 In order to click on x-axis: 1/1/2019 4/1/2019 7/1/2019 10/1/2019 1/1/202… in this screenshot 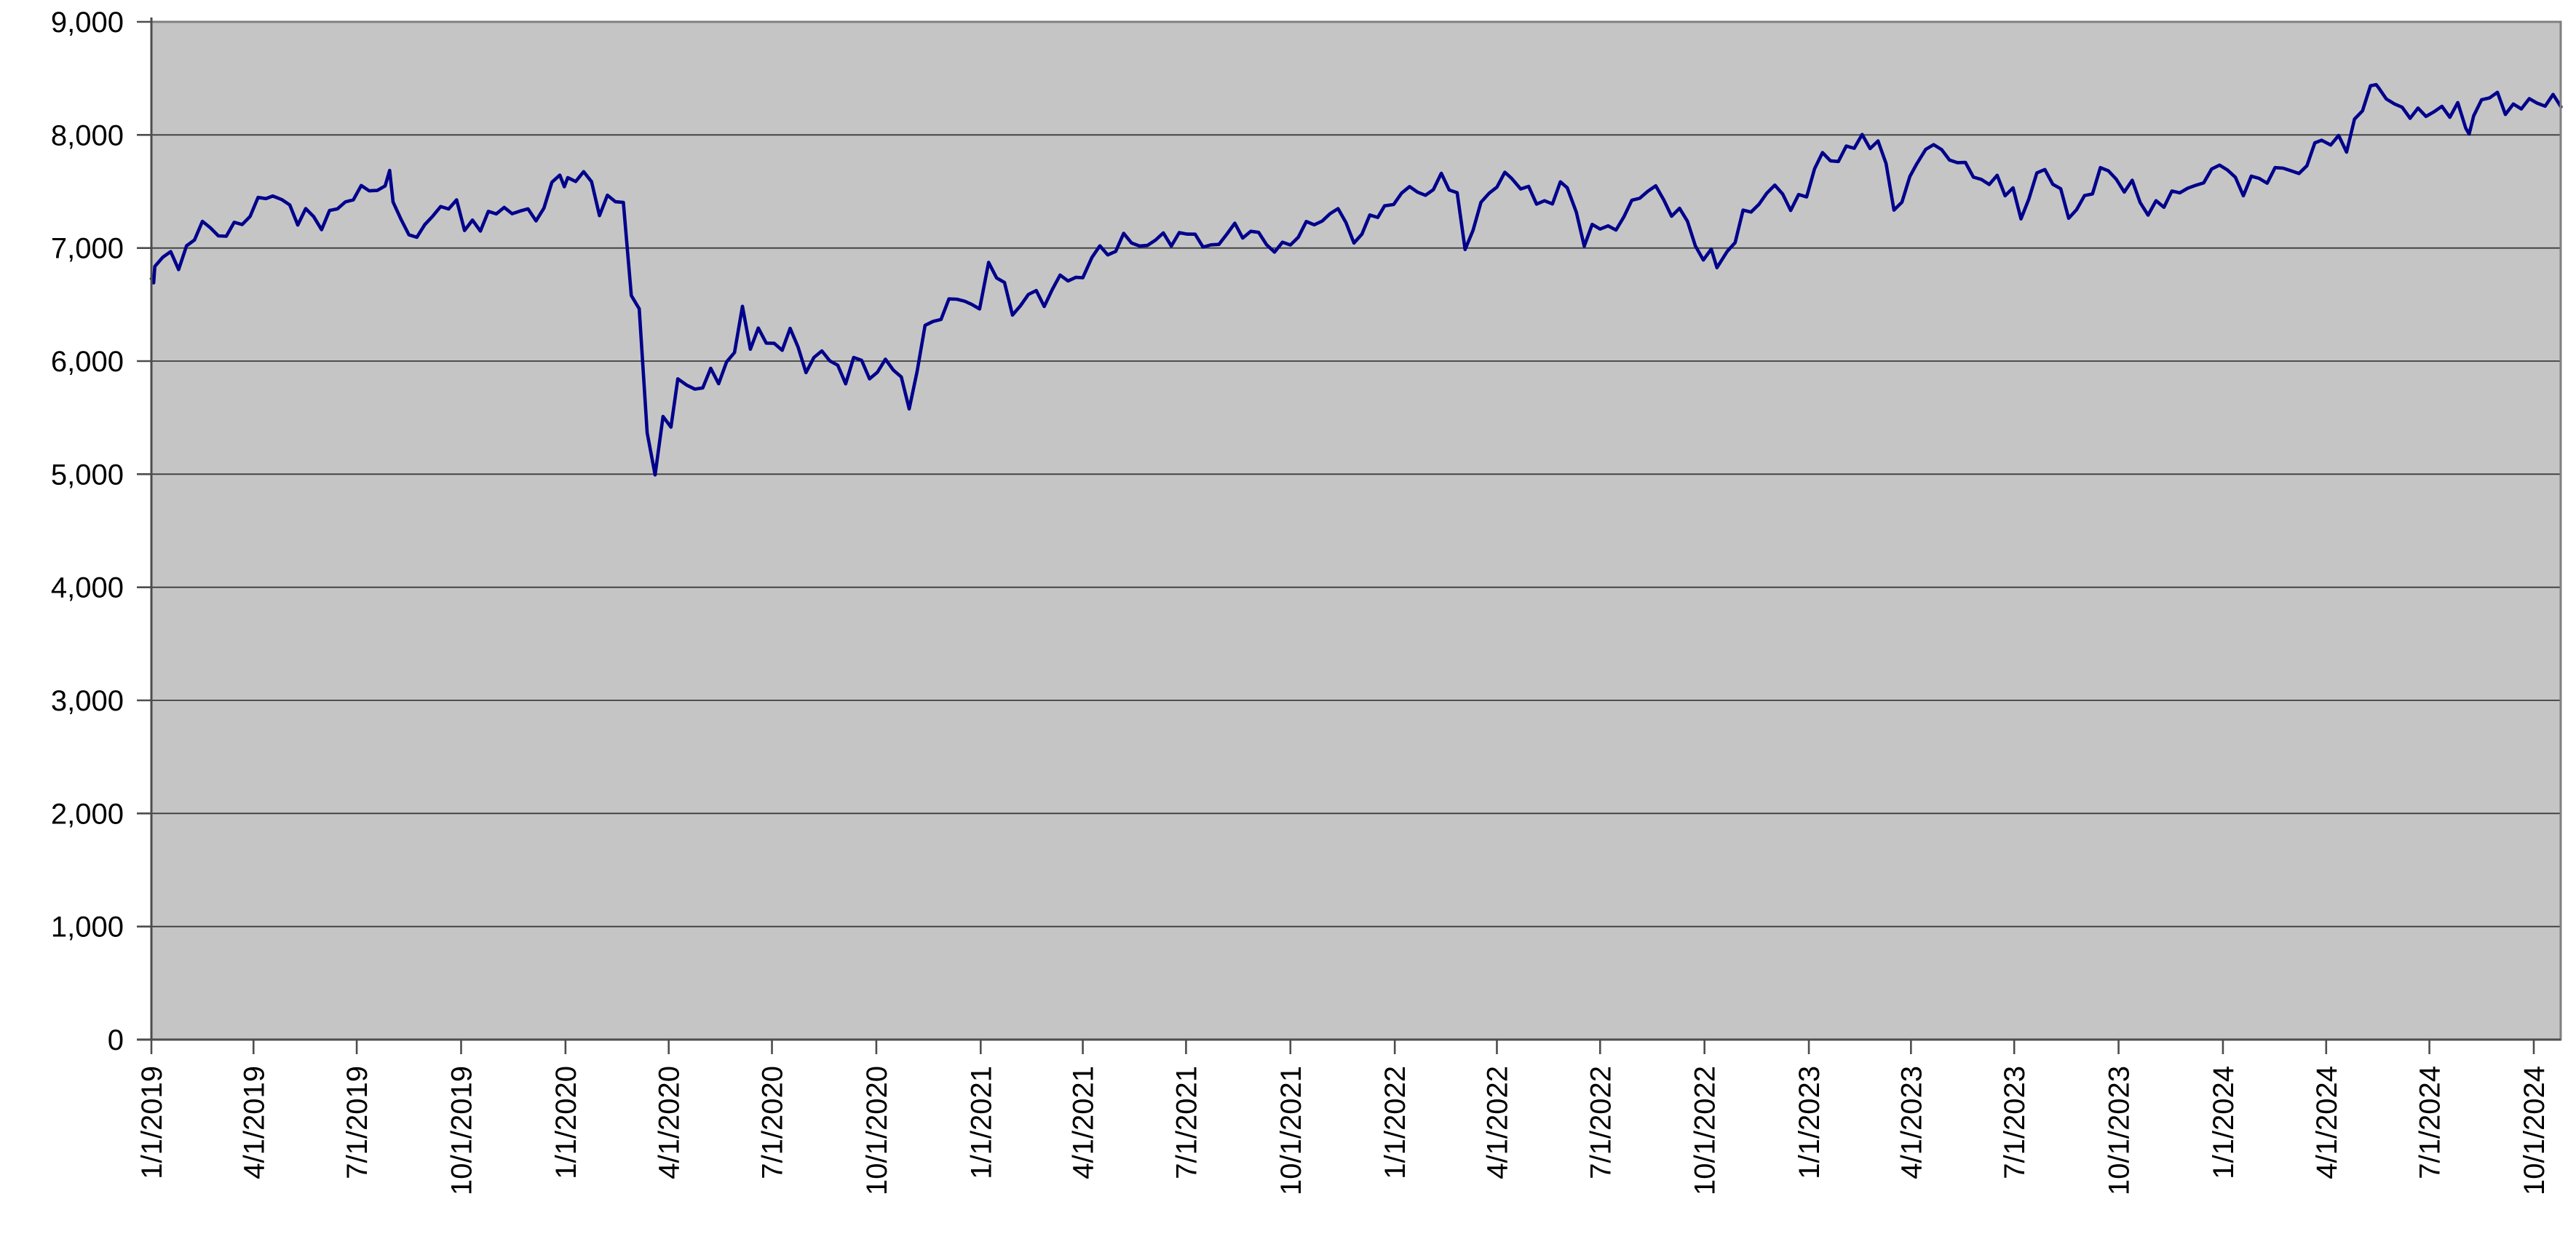, I will do `click(1343, 1117)`.